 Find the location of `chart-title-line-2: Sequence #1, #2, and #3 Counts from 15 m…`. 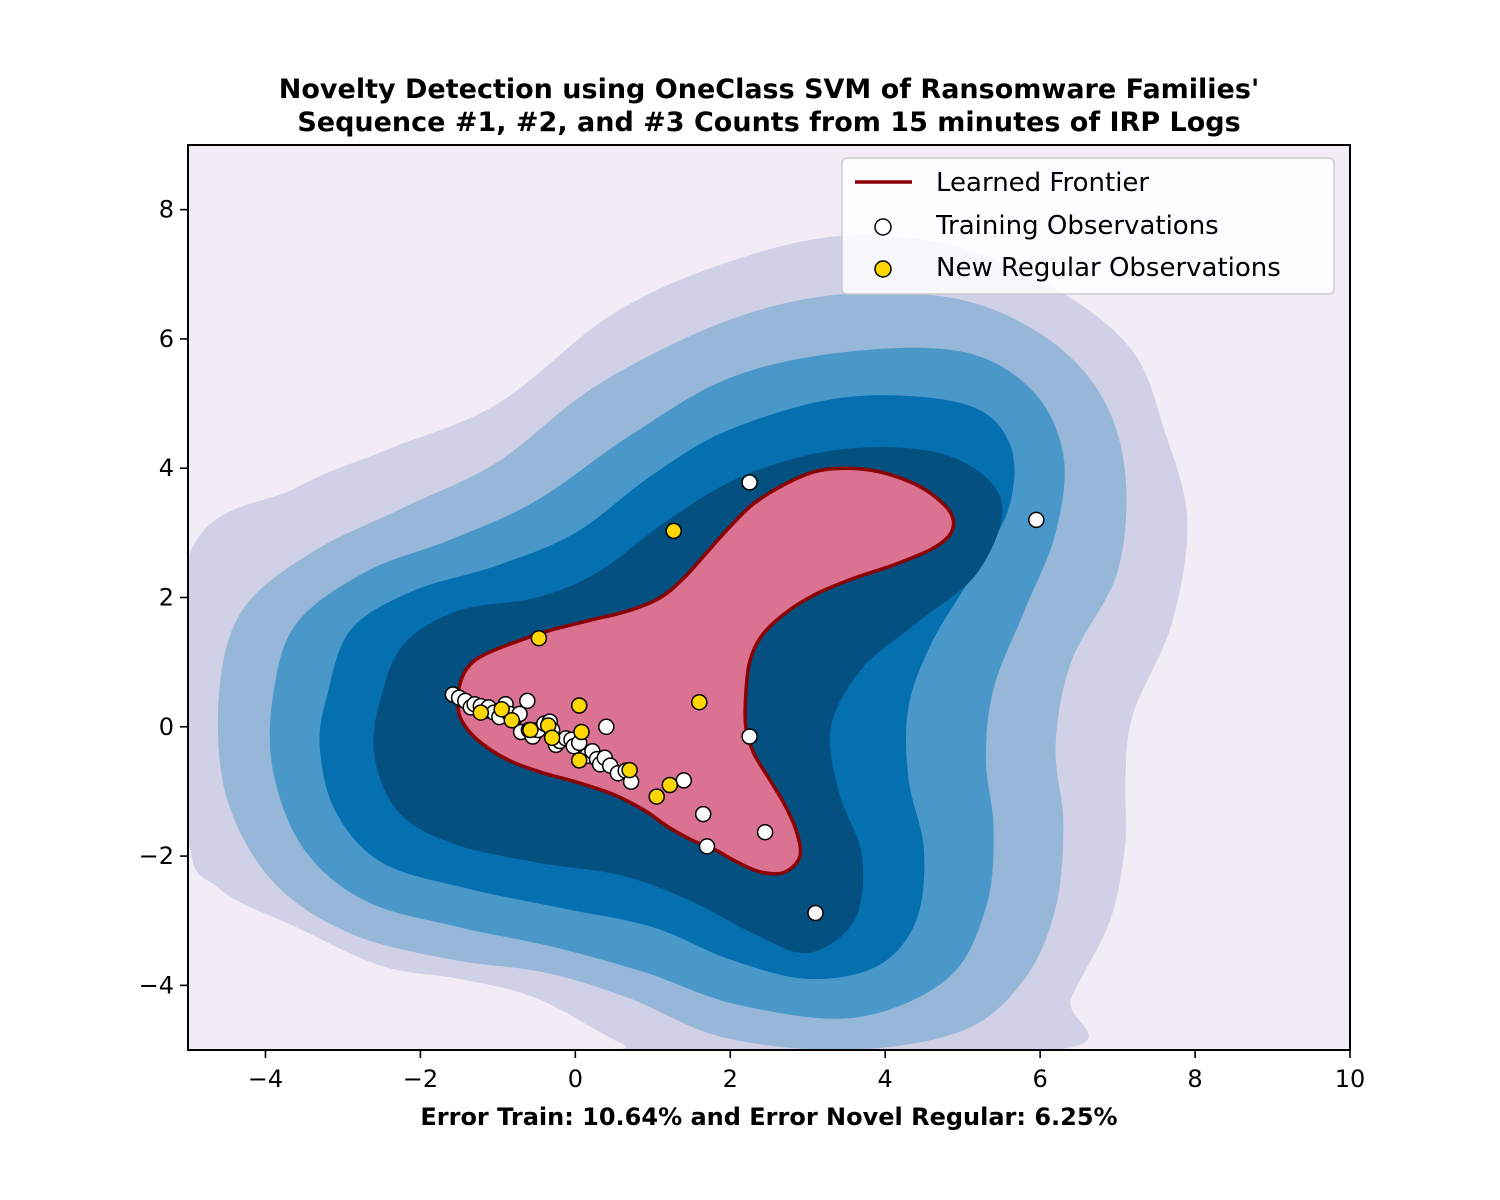

chart-title-line-2: Sequence #1, #2, and #3 Counts from 15 m… is located at coordinates (768, 122).